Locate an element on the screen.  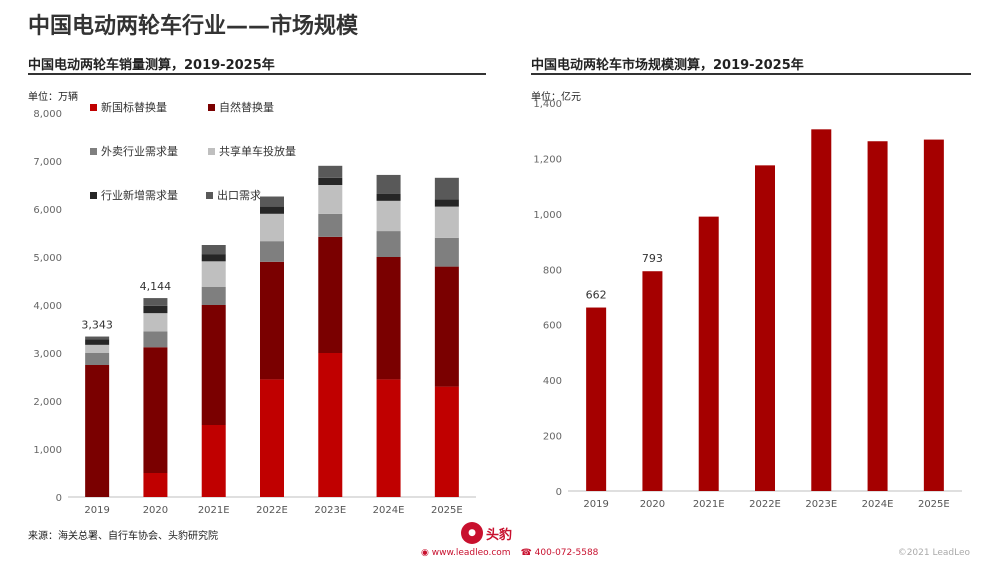
website-link: ◉ www.leadleo.com is located at coordinates (466, 553).